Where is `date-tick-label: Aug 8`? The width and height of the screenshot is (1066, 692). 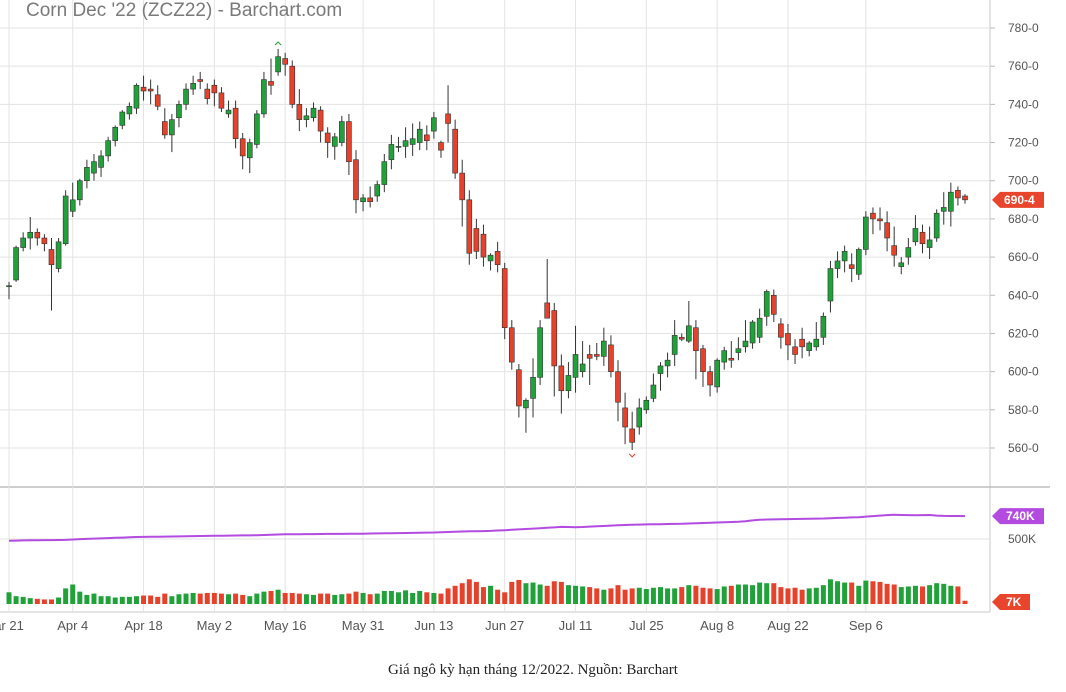 date-tick-label: Aug 8 is located at coordinates (717, 625).